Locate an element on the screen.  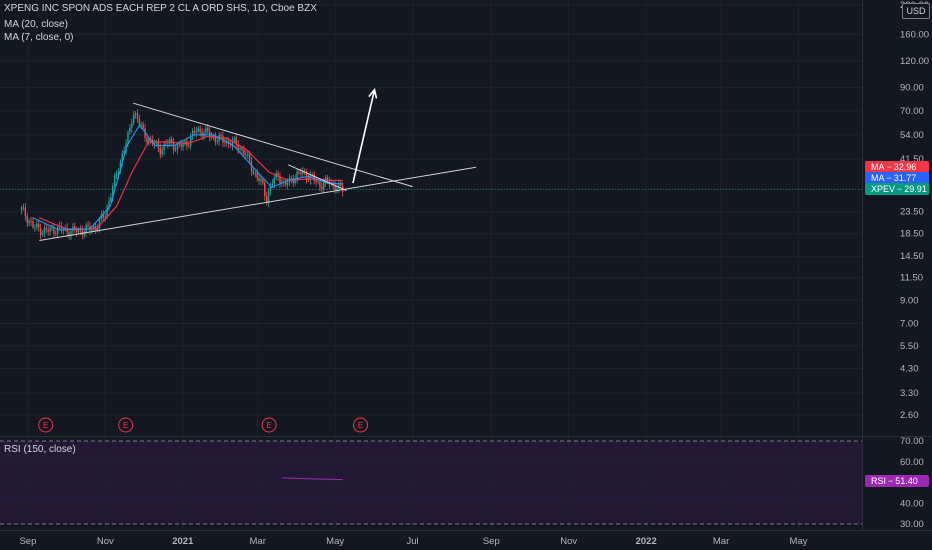
x-tick-label: Nov is located at coordinates (568, 541).